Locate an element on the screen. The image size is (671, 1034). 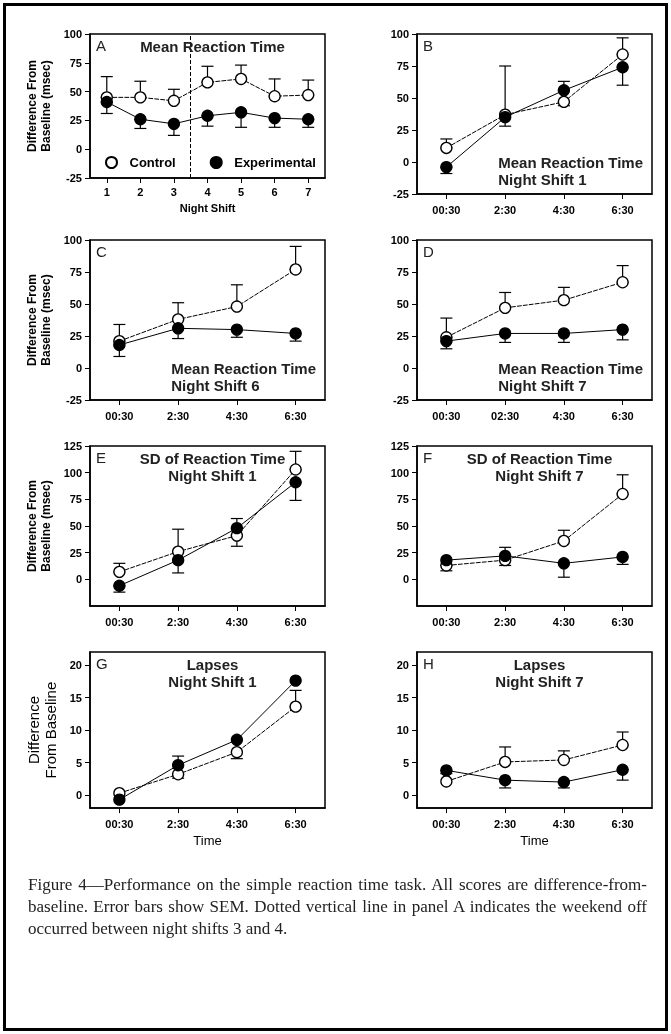
y-tick-label: 5 is located at coordinates (78, 762).